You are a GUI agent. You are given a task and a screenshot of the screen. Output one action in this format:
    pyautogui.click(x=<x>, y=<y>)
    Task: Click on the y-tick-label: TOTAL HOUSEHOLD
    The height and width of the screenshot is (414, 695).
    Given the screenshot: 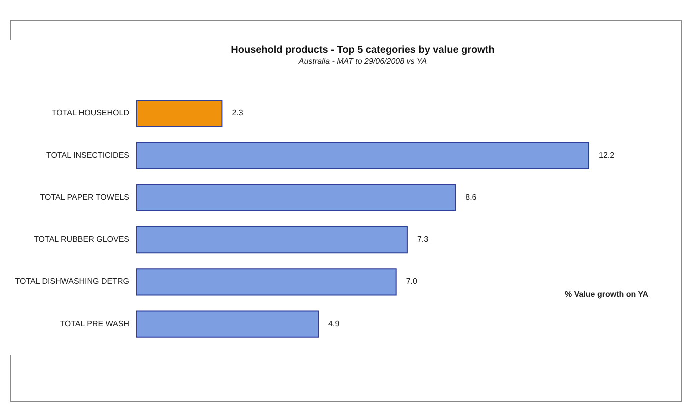 What is the action you would take?
    pyautogui.click(x=91, y=113)
    